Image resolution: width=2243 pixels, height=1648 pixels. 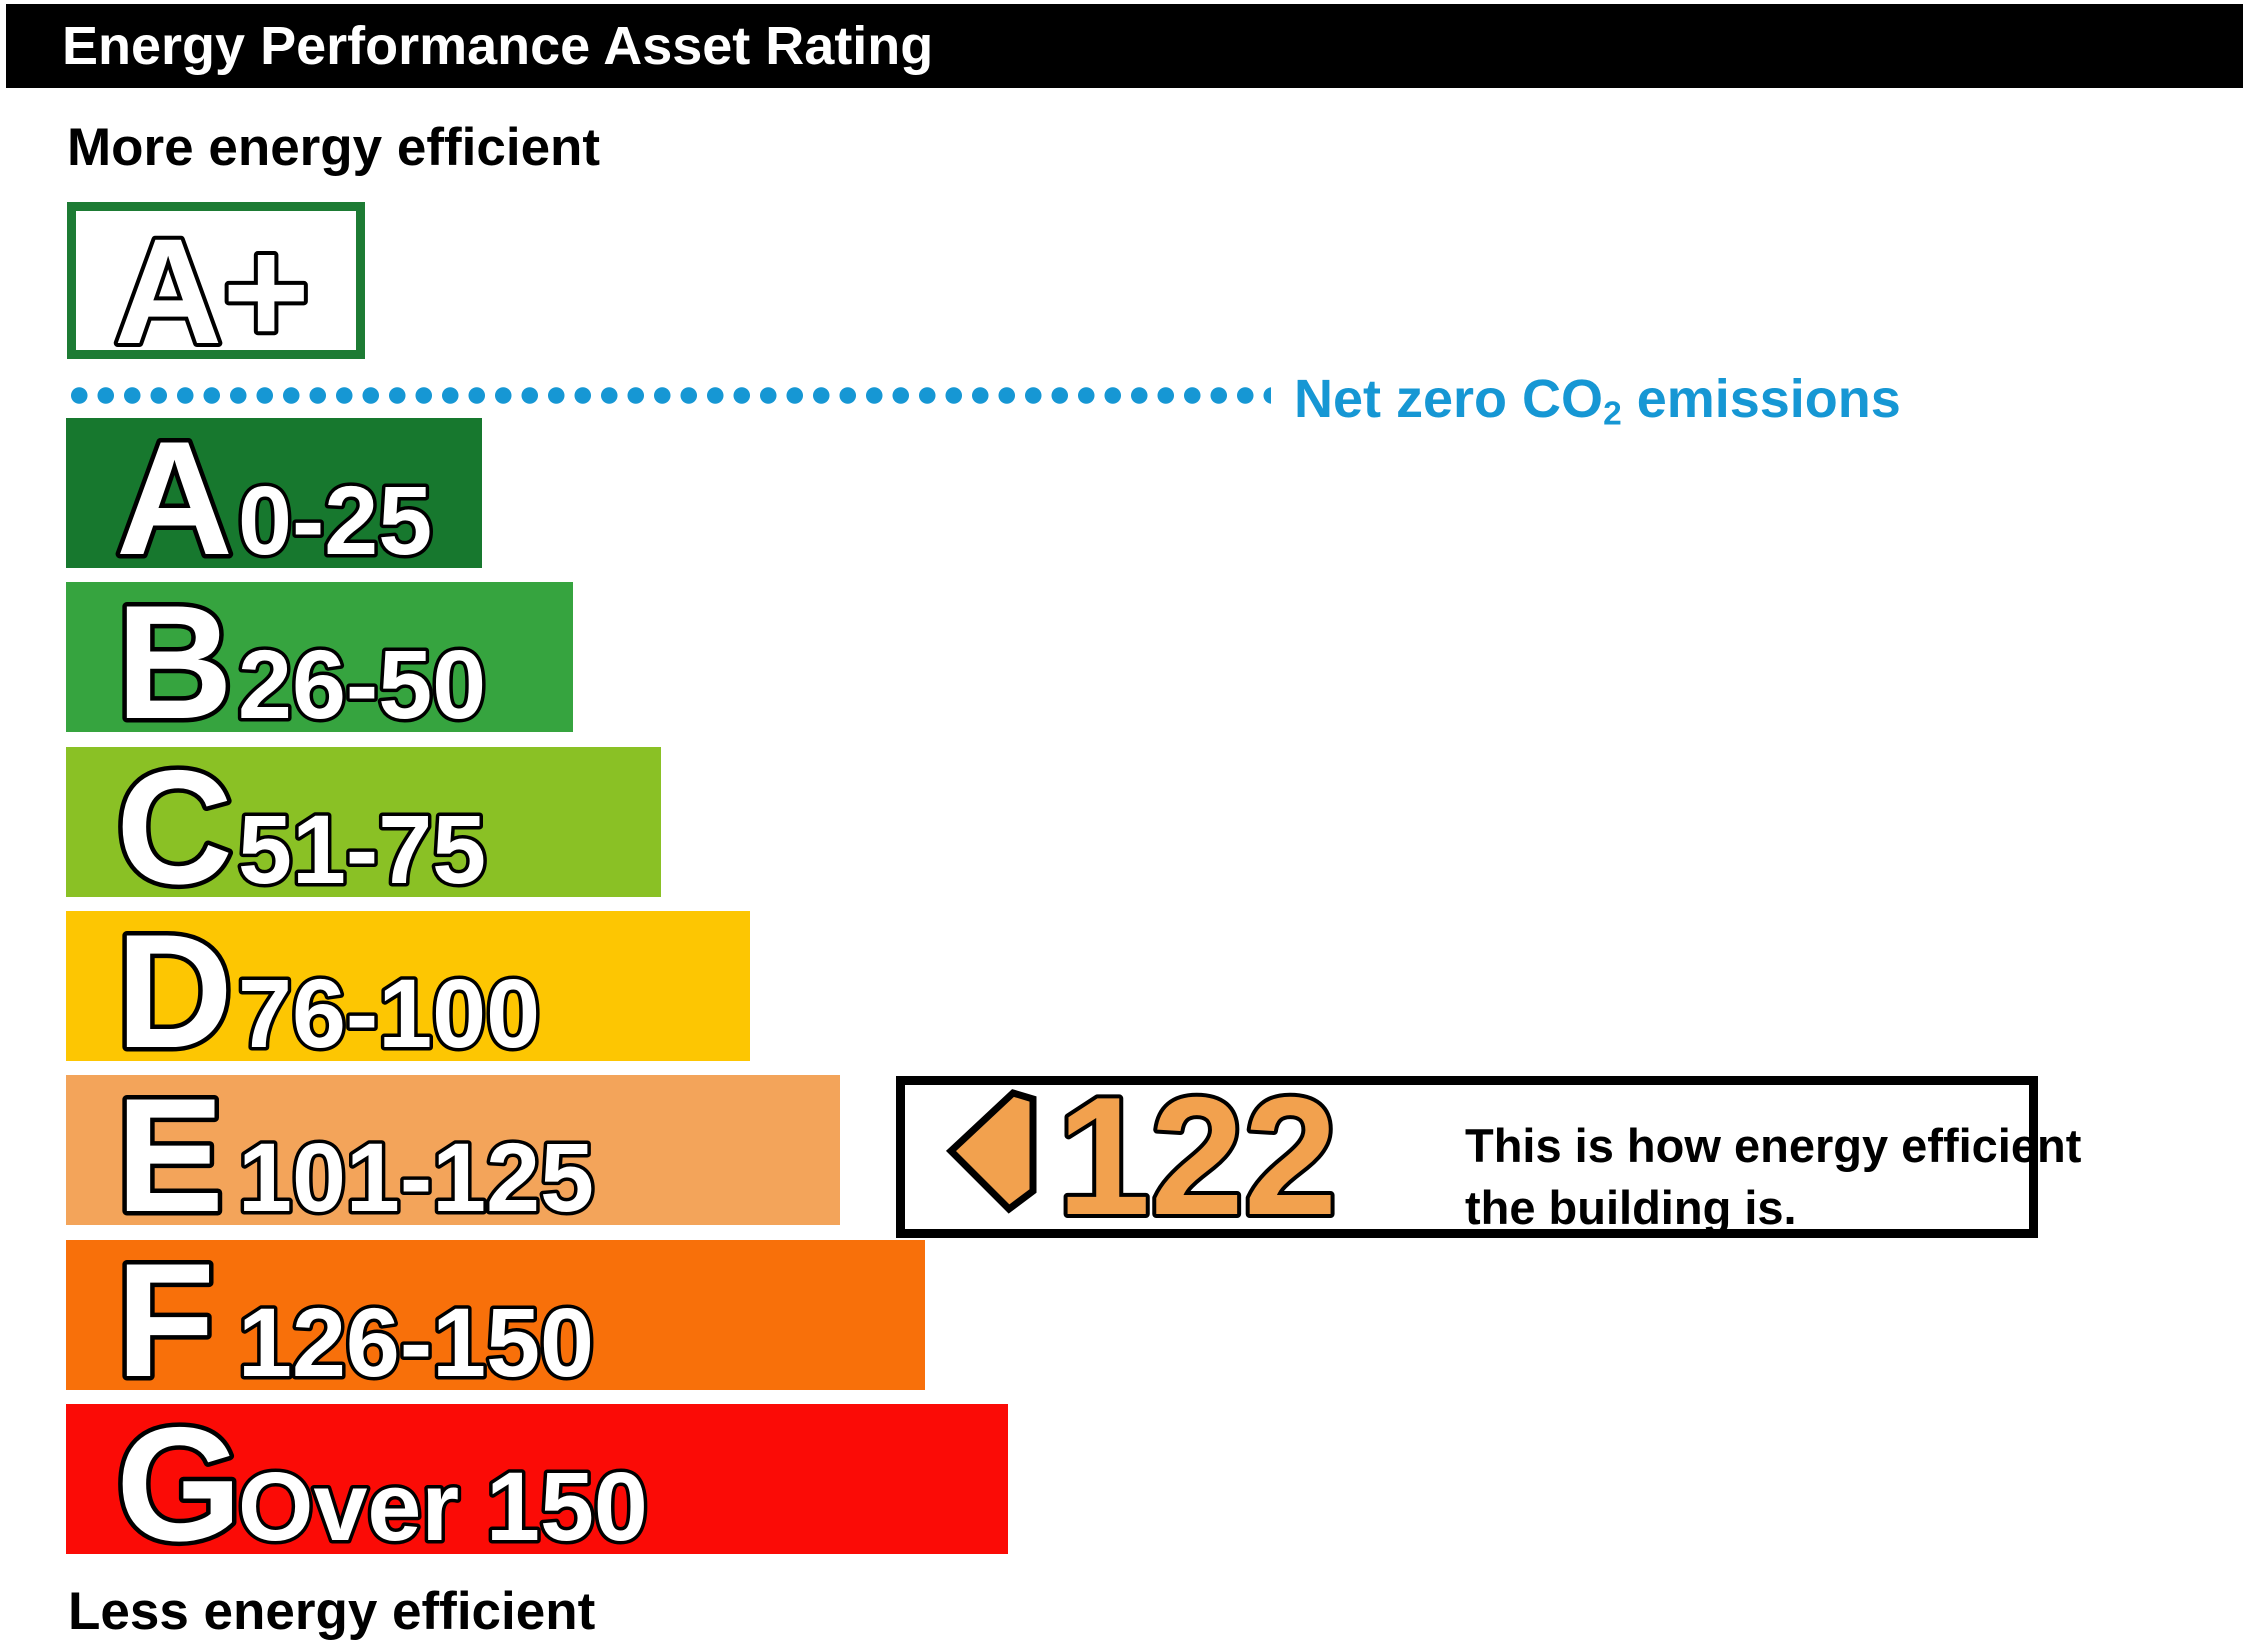 What do you see at coordinates (1631, 1207) in the screenshot?
I see `rating-caption-line2: the building is.` at bounding box center [1631, 1207].